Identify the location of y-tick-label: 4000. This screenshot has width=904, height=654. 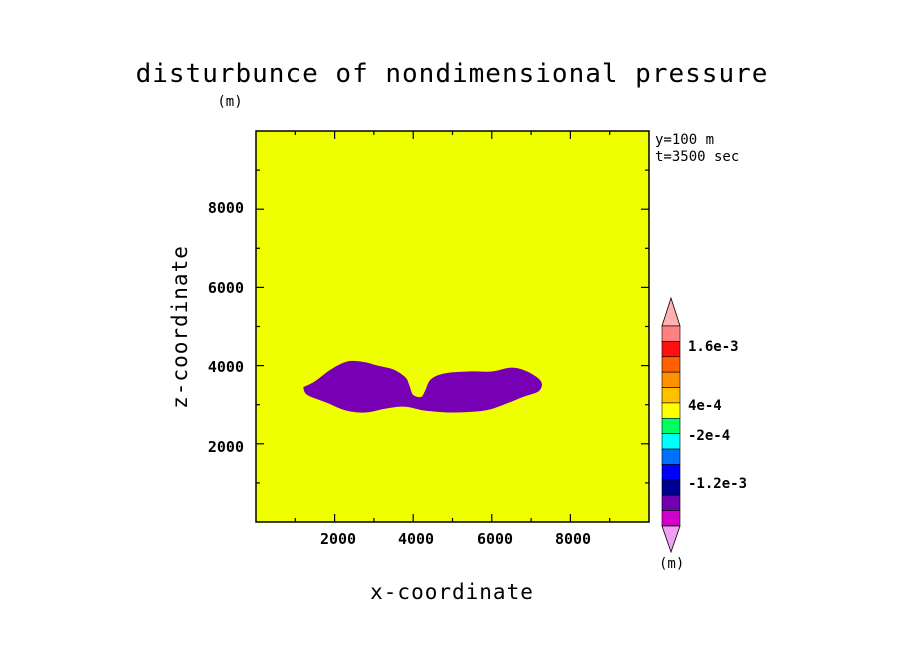
(226, 367).